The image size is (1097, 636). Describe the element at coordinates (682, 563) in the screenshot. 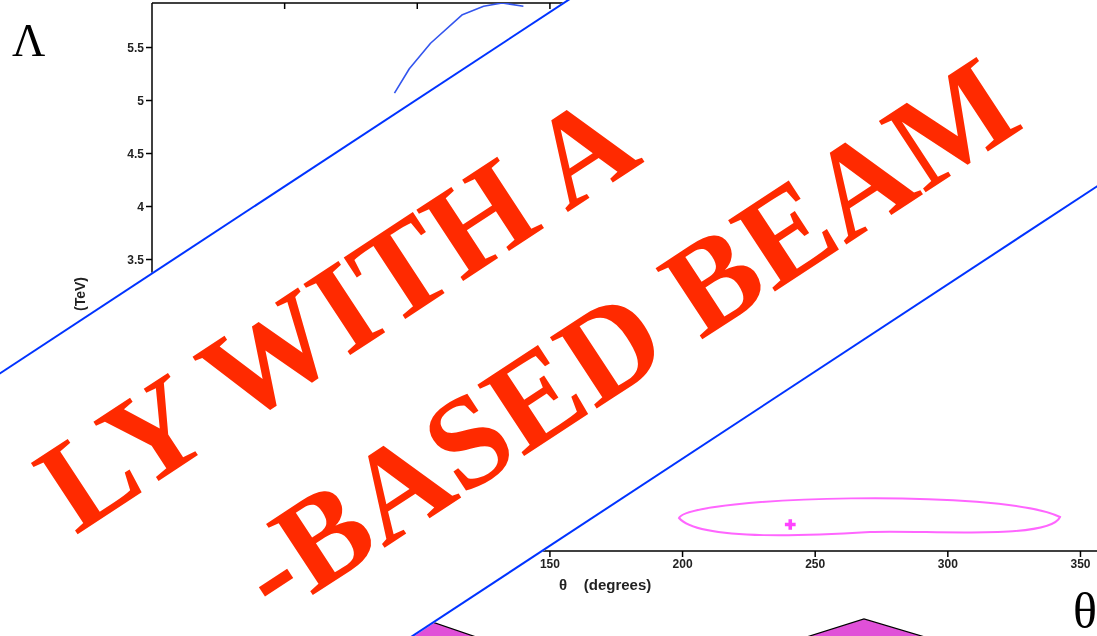

I see `x-tick-label: 200` at that location.